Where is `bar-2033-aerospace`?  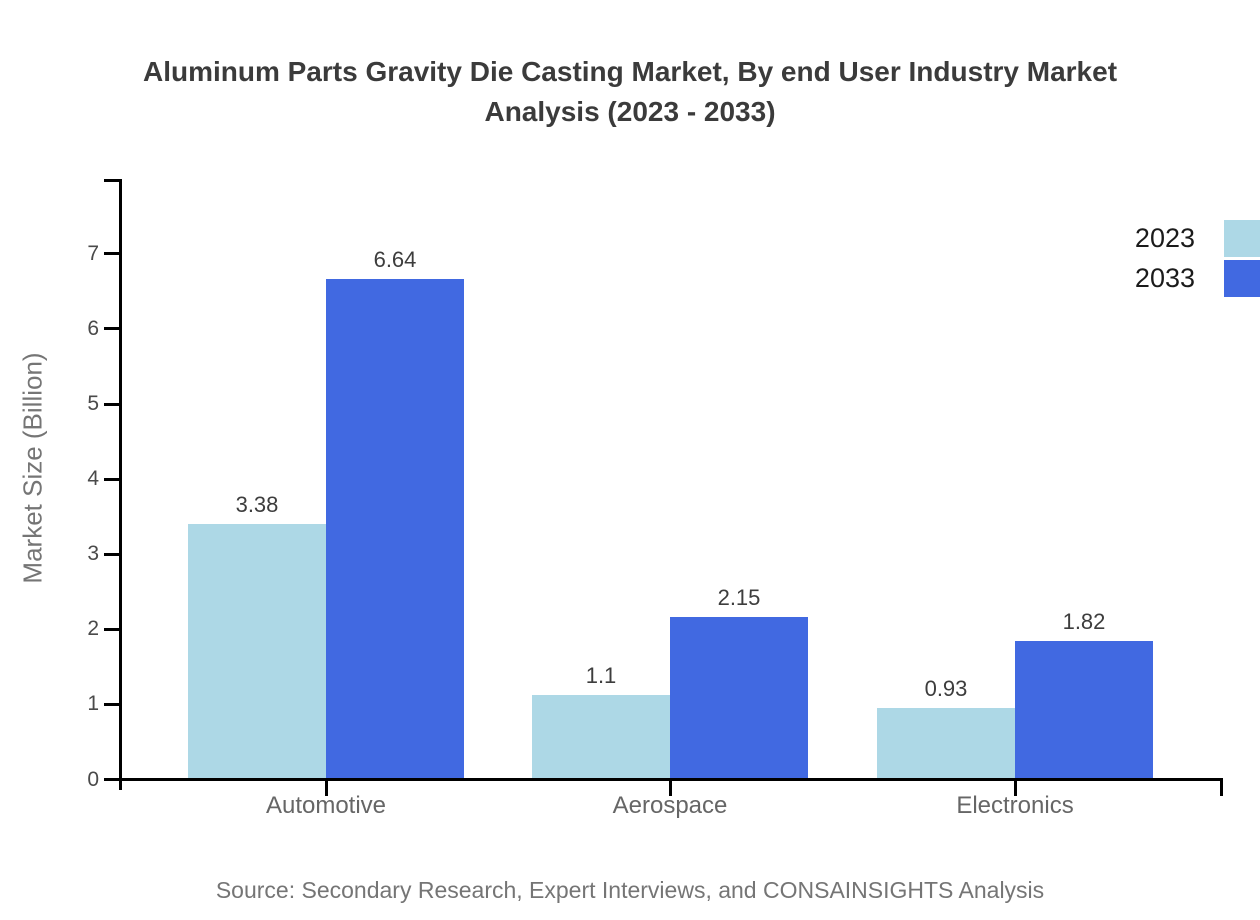
bar-2033-aerospace is located at coordinates (739, 697).